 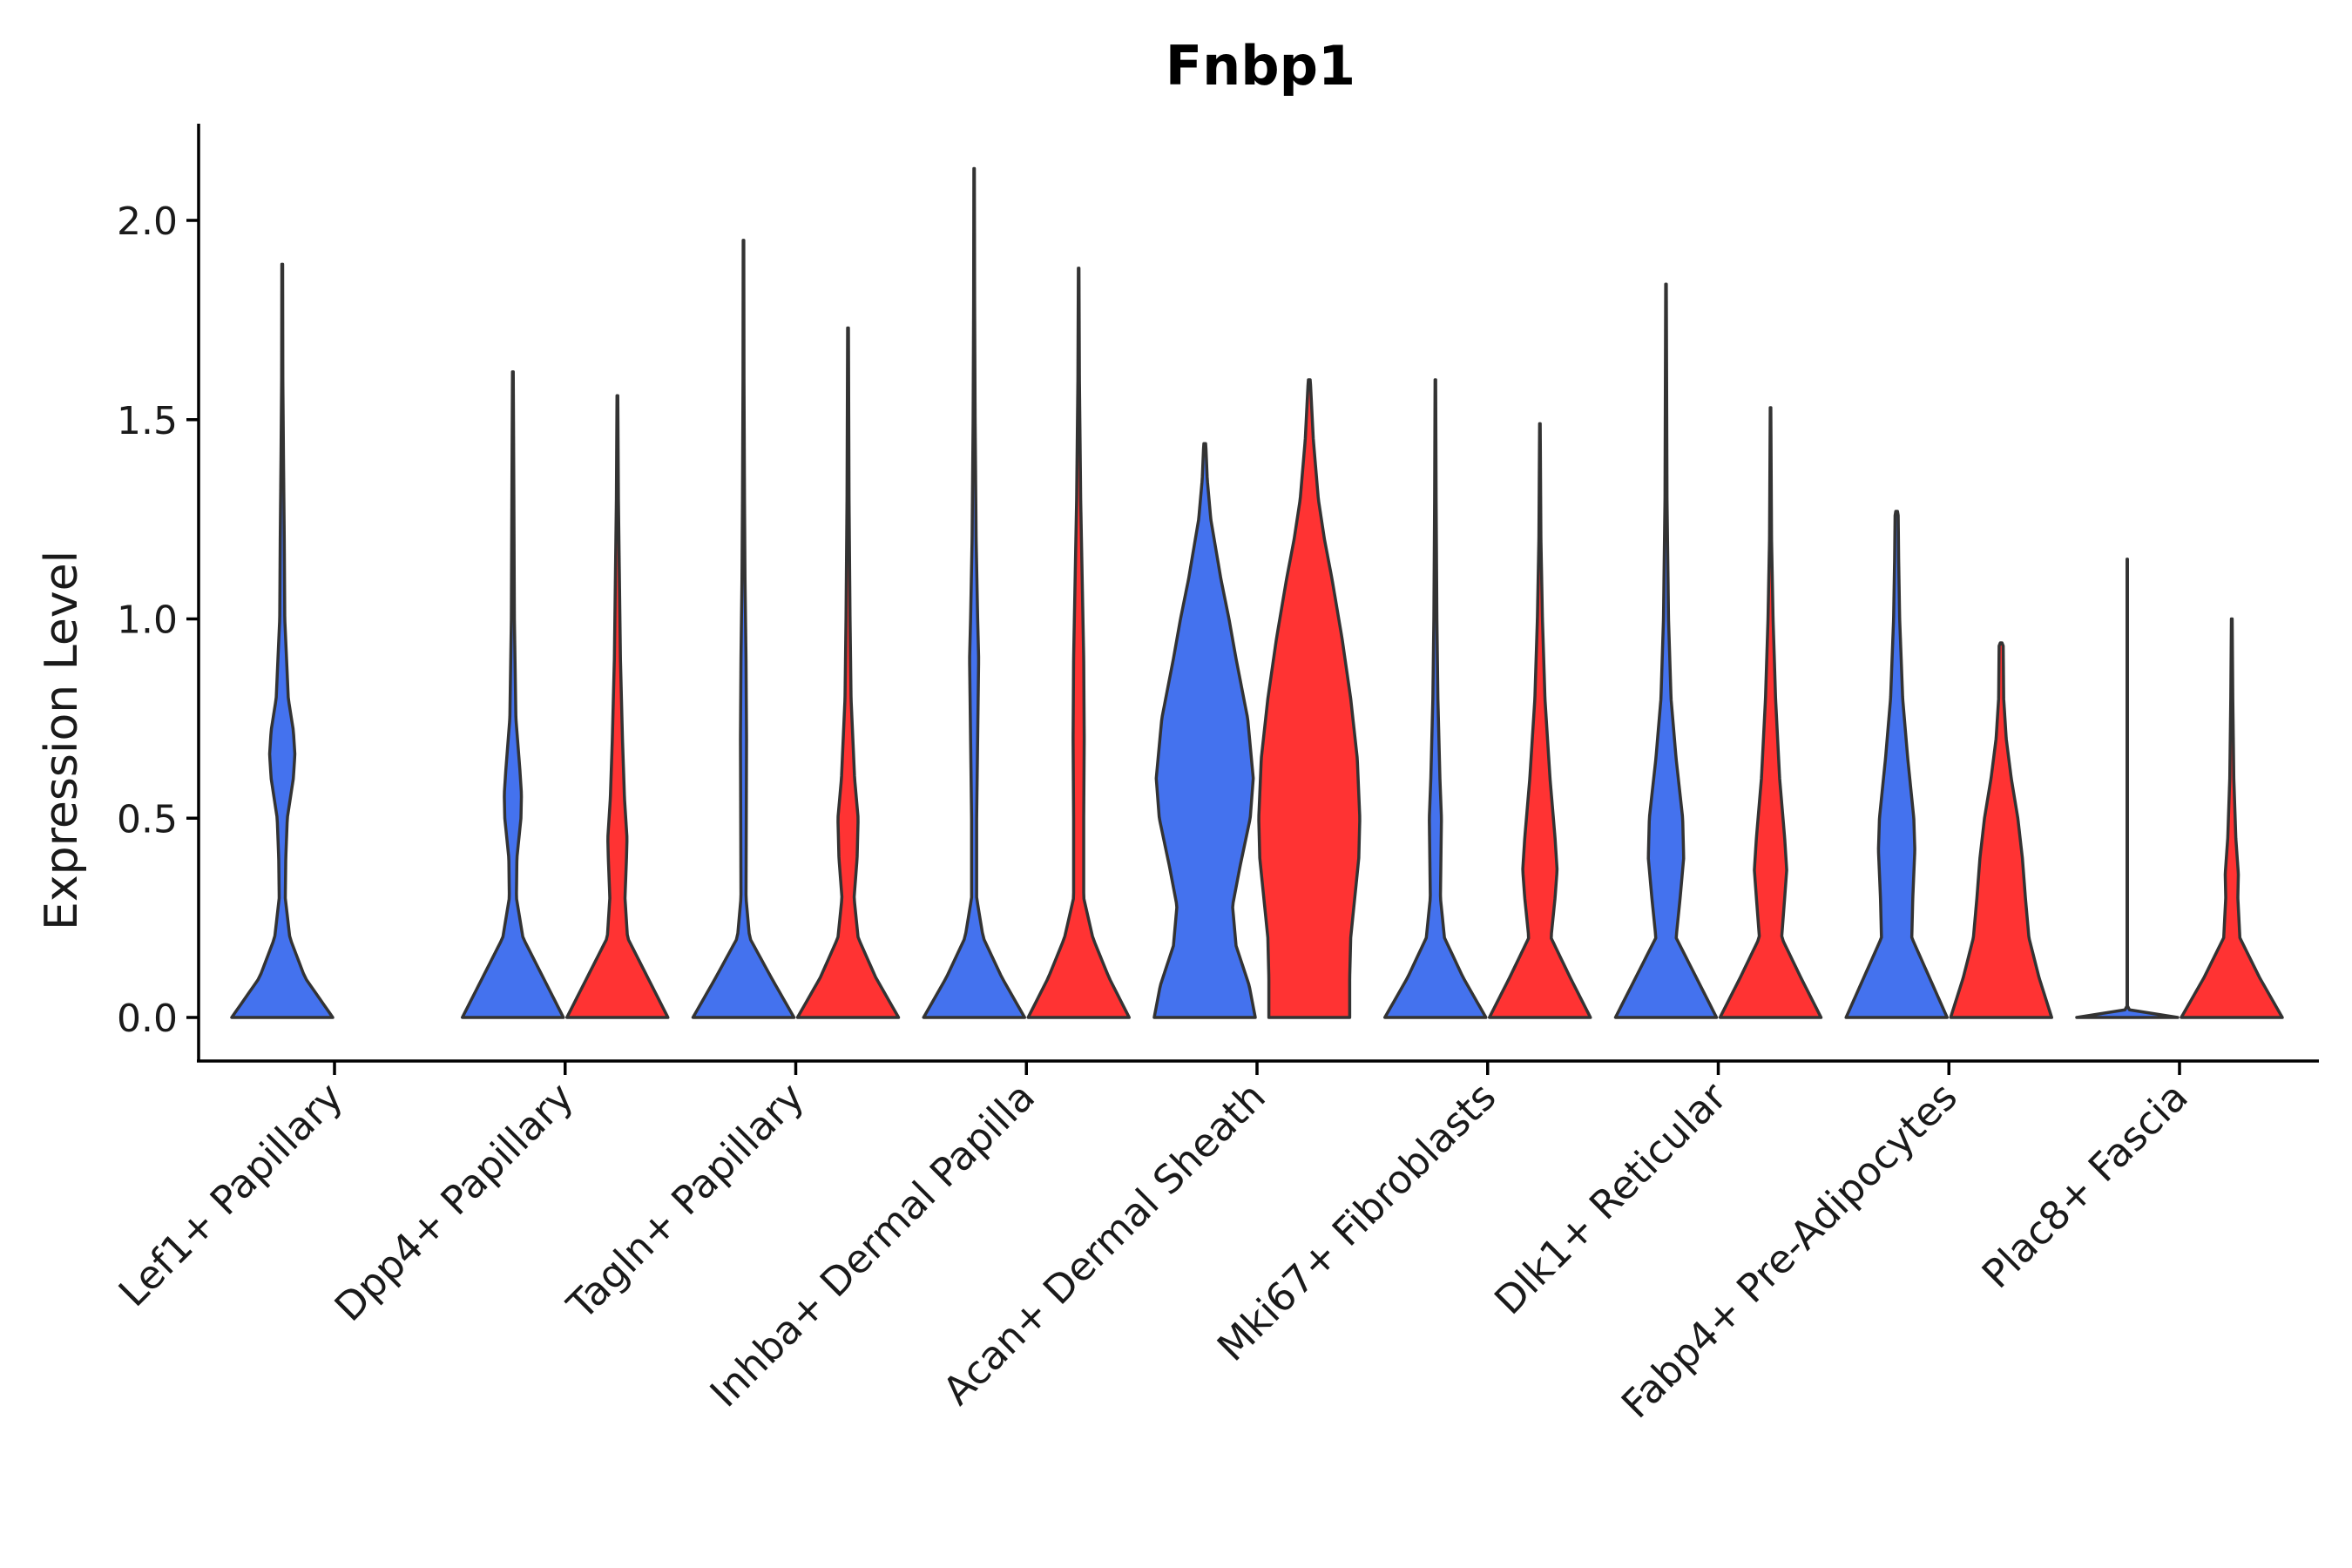 What do you see at coordinates (147, 421) in the screenshot?
I see `y-tick-label: 1.5` at bounding box center [147, 421].